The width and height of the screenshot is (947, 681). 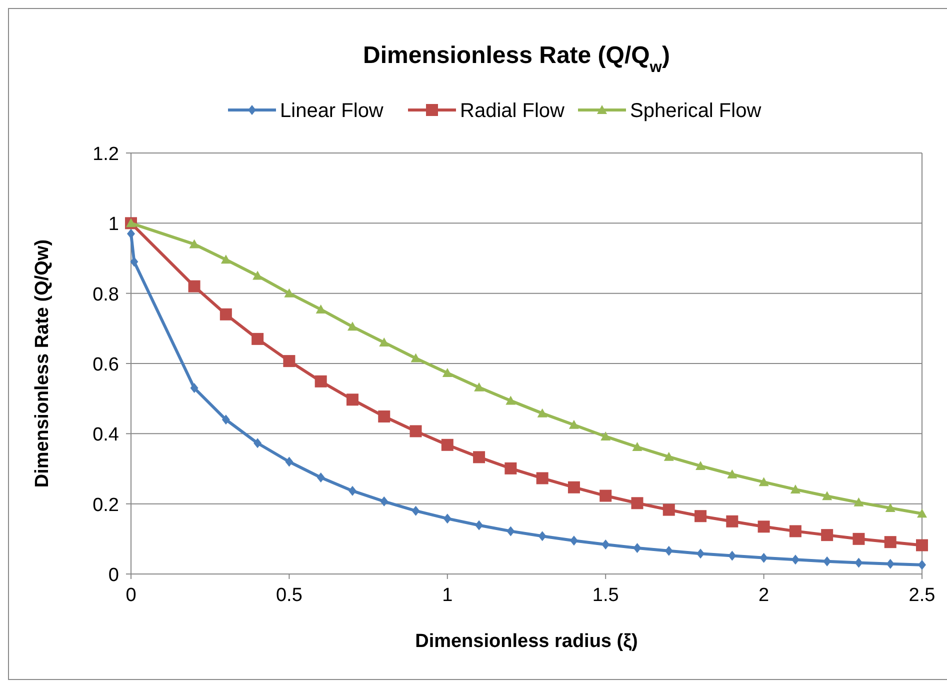 What do you see at coordinates (105, 295) in the screenshot?
I see `y-tick-label: 0.8` at bounding box center [105, 295].